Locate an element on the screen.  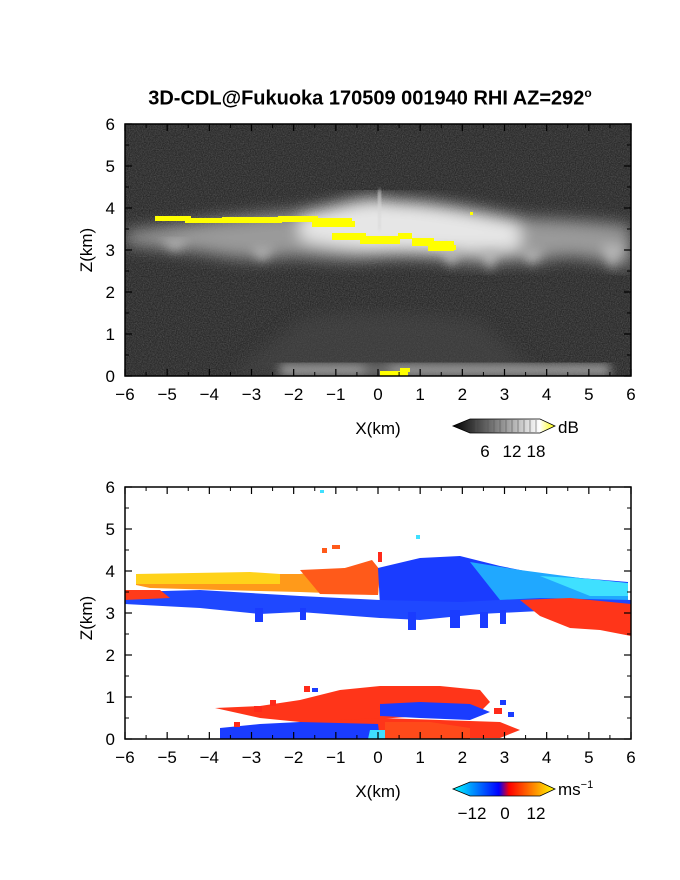
velocity-xtick-label: 4 is located at coordinates (546, 757).